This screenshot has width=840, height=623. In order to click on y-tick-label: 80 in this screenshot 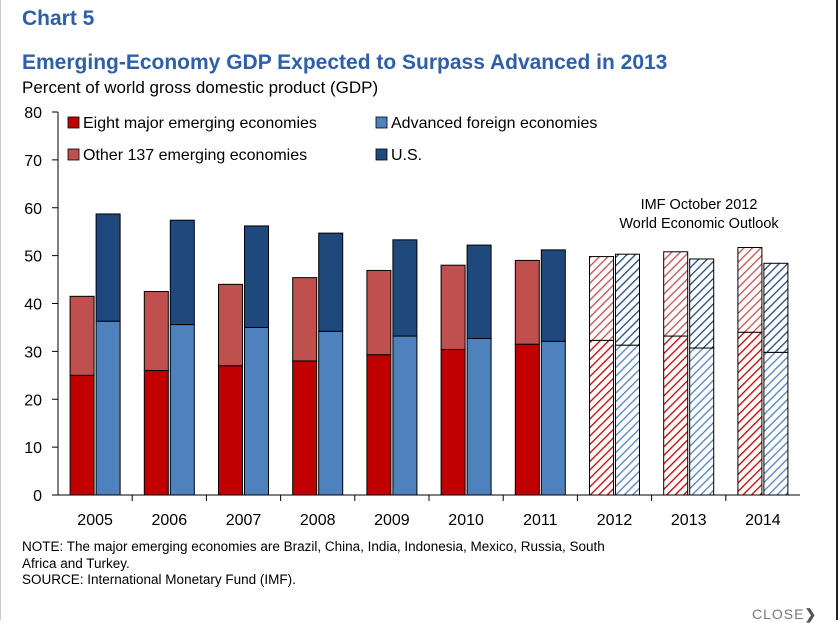, I will do `click(33, 113)`.